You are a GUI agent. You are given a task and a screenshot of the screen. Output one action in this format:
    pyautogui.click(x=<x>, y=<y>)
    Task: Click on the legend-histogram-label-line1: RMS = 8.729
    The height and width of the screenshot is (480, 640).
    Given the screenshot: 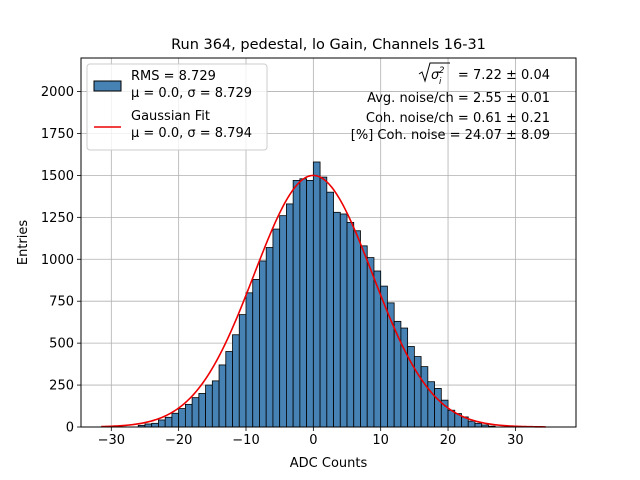 What is the action you would take?
    pyautogui.click(x=173, y=76)
    